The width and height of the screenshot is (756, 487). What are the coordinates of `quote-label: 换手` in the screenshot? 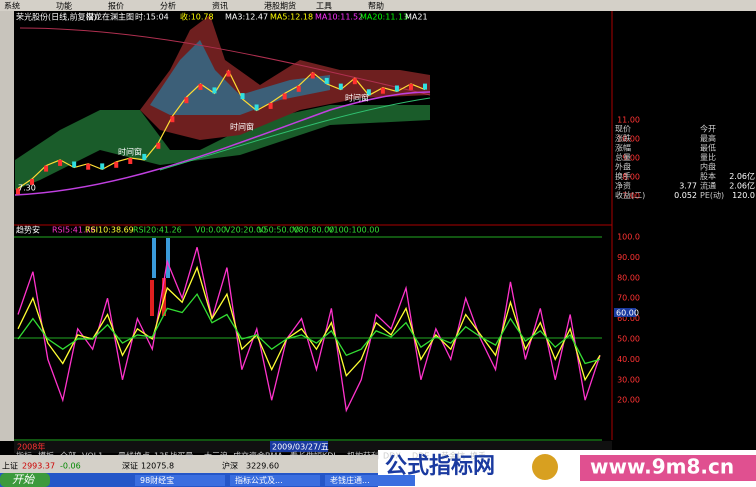 It's located at (623, 176).